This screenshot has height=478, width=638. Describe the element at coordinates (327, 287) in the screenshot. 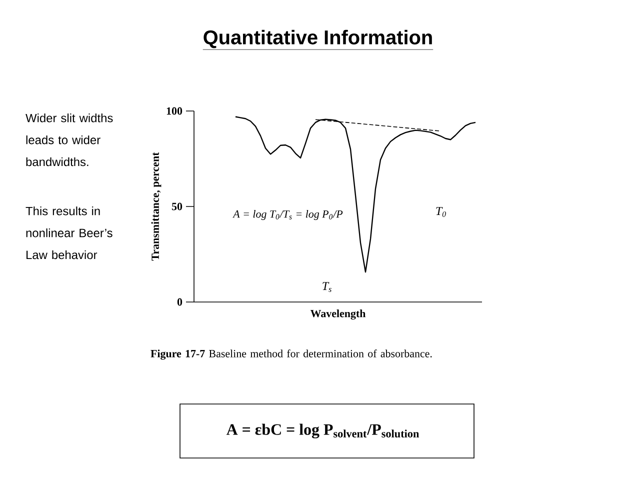

I see `annotation: T$_{s}$` at that location.